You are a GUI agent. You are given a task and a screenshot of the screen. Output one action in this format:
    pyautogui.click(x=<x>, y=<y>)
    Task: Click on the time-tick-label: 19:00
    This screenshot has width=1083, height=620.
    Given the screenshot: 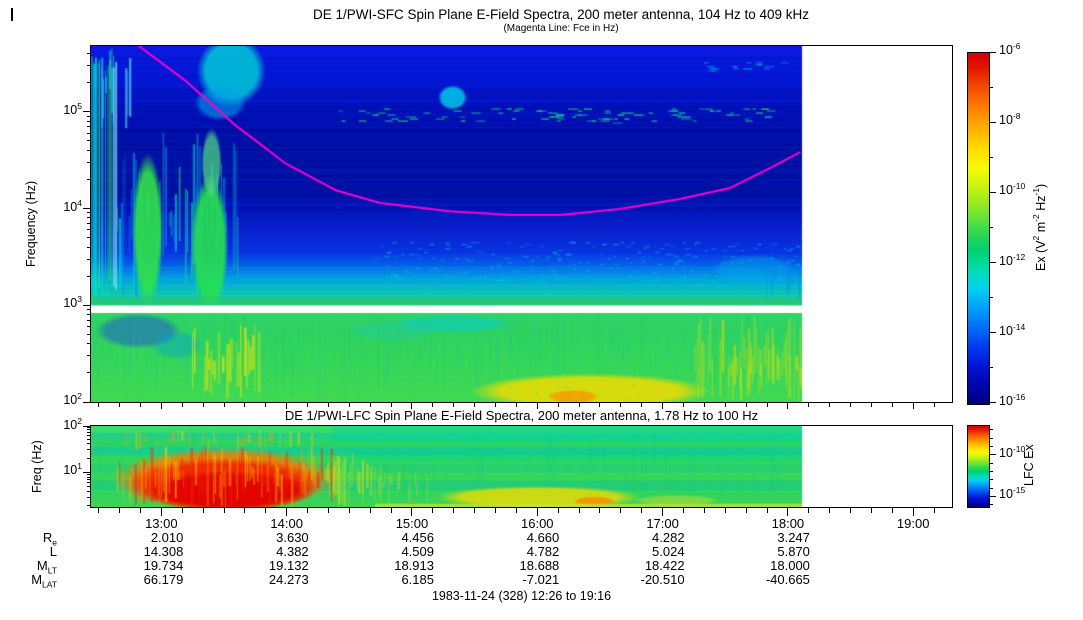 What is the action you would take?
    pyautogui.click(x=913, y=523)
    